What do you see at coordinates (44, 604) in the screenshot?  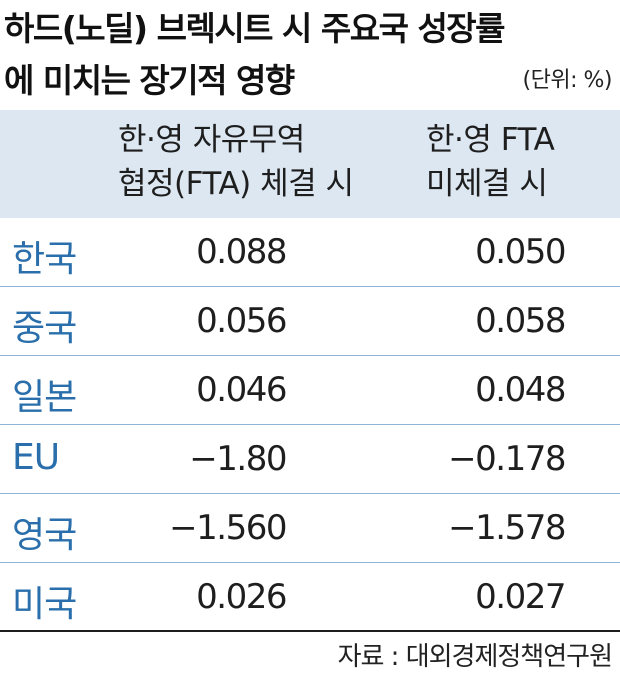 I see `country-label: 미국` at bounding box center [44, 604].